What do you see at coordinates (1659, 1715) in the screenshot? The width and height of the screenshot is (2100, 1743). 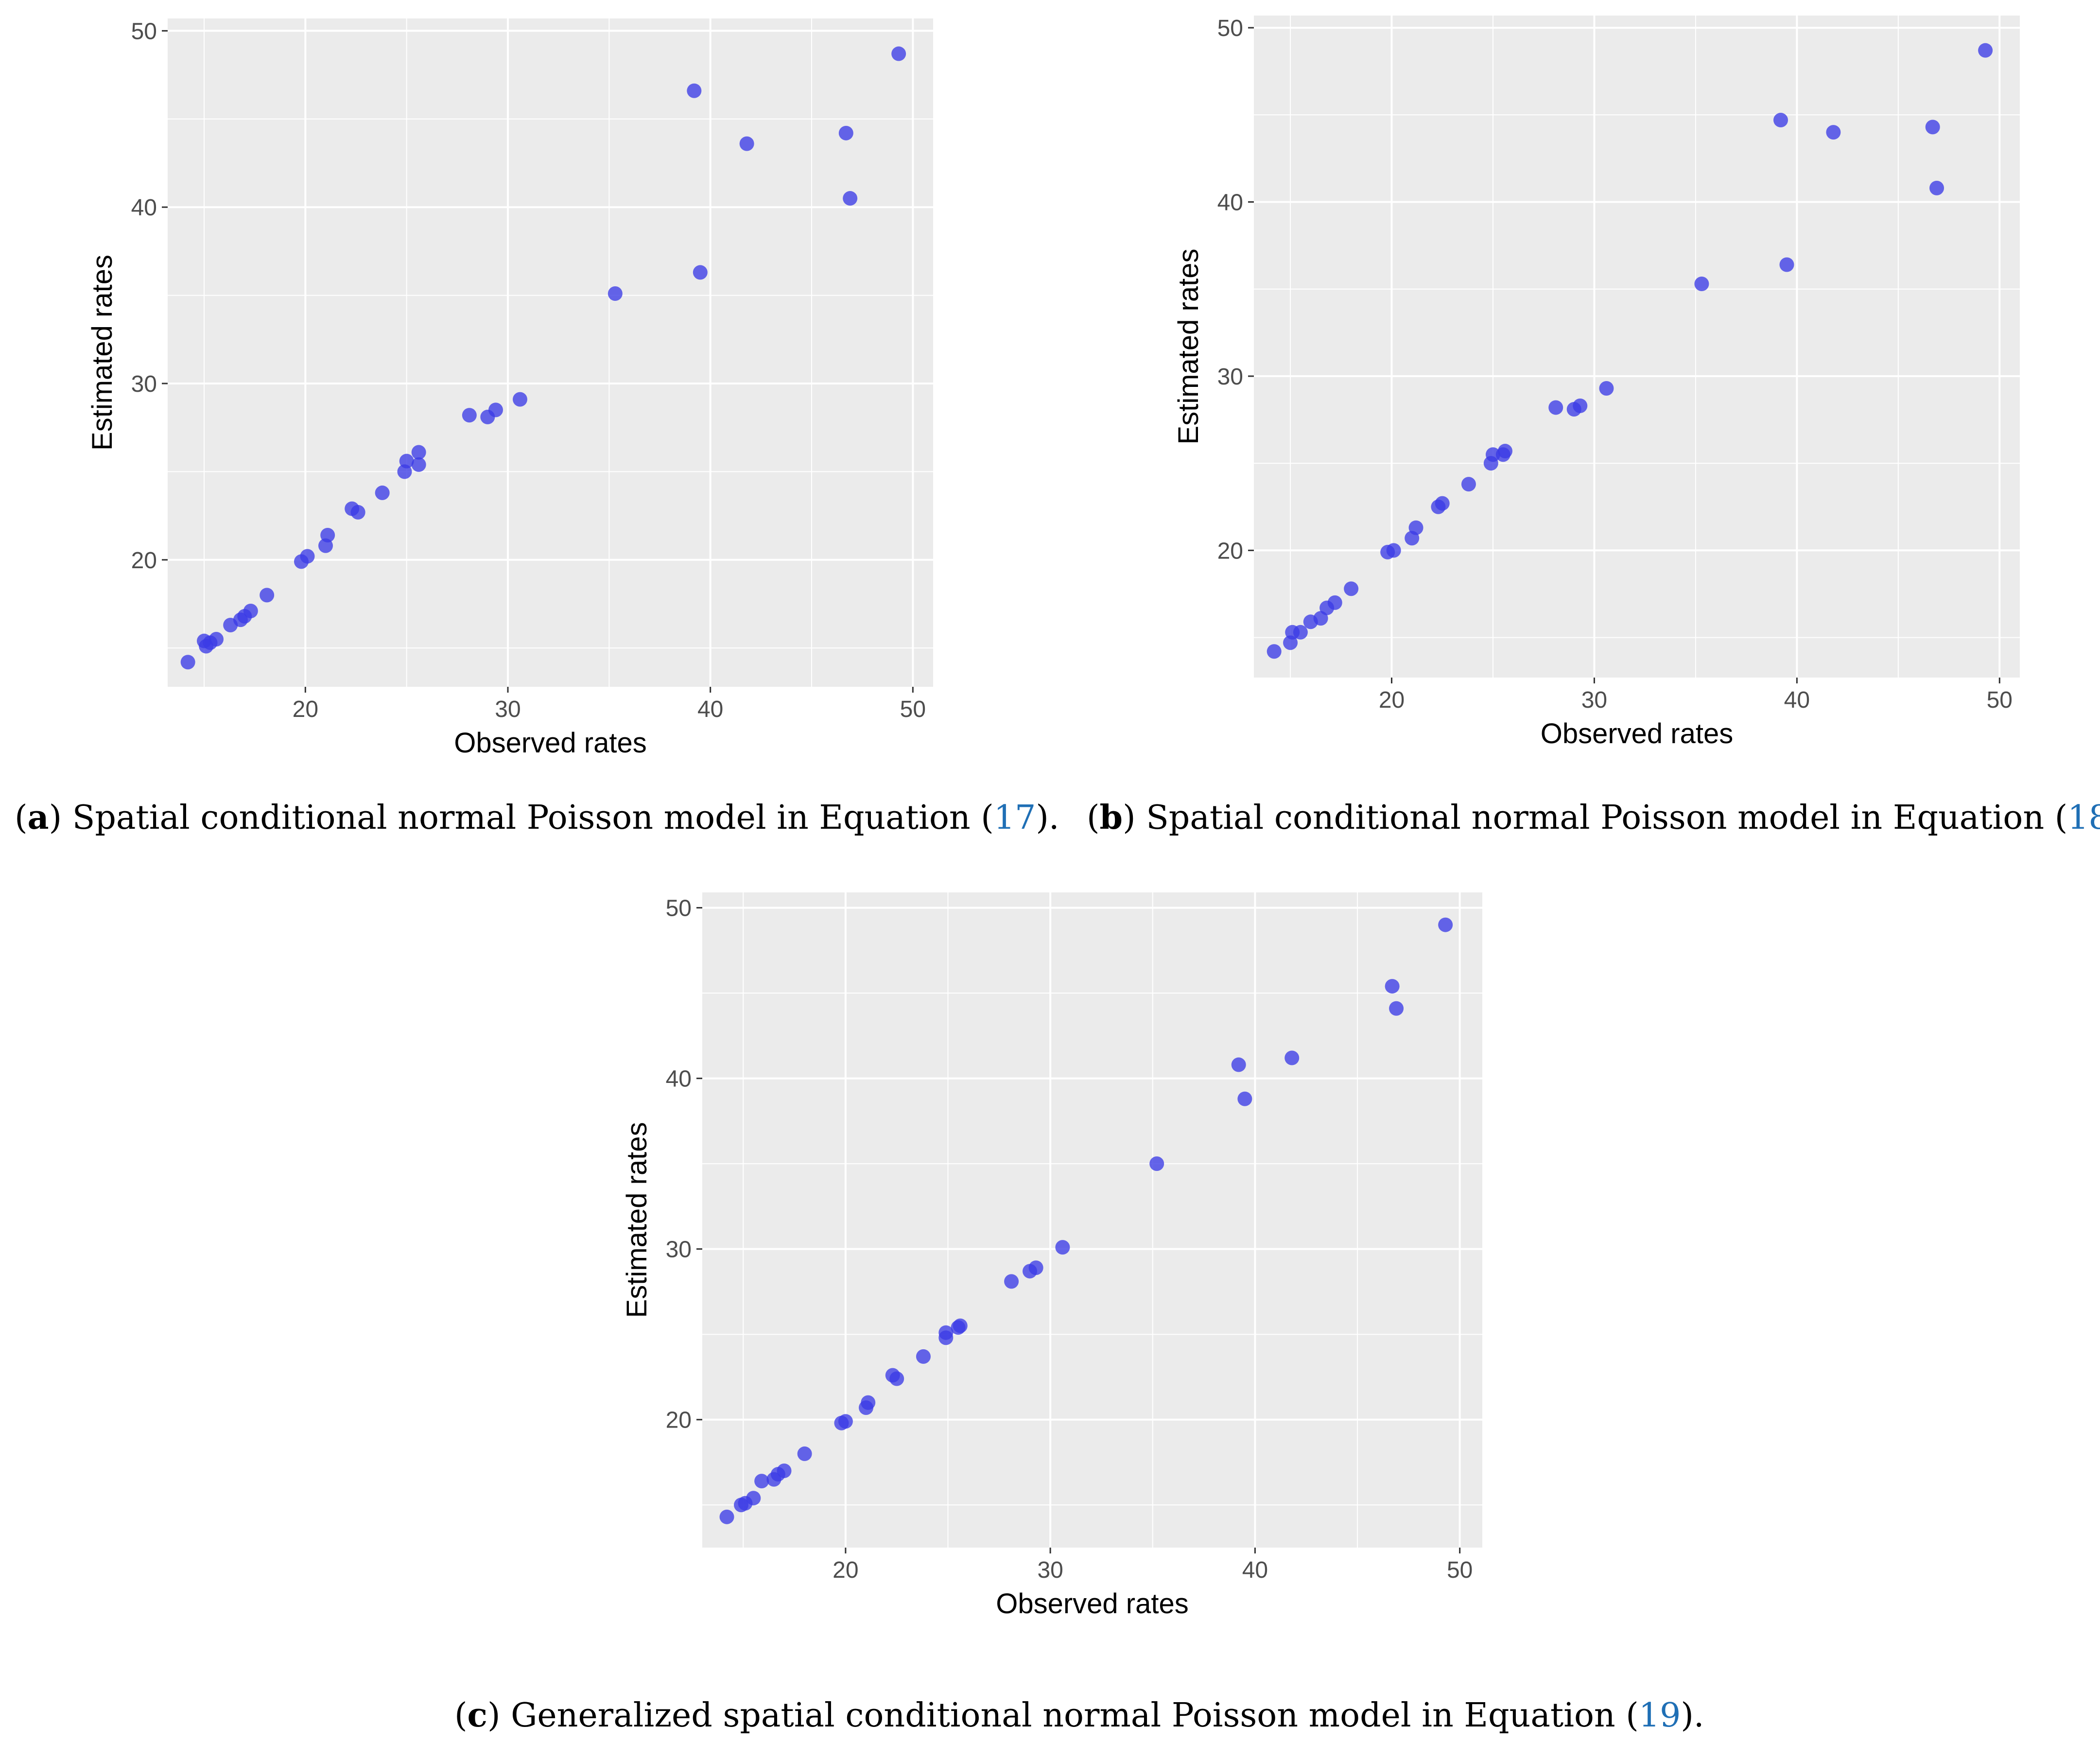 I see `equation-ref-19: 19` at bounding box center [1659, 1715].